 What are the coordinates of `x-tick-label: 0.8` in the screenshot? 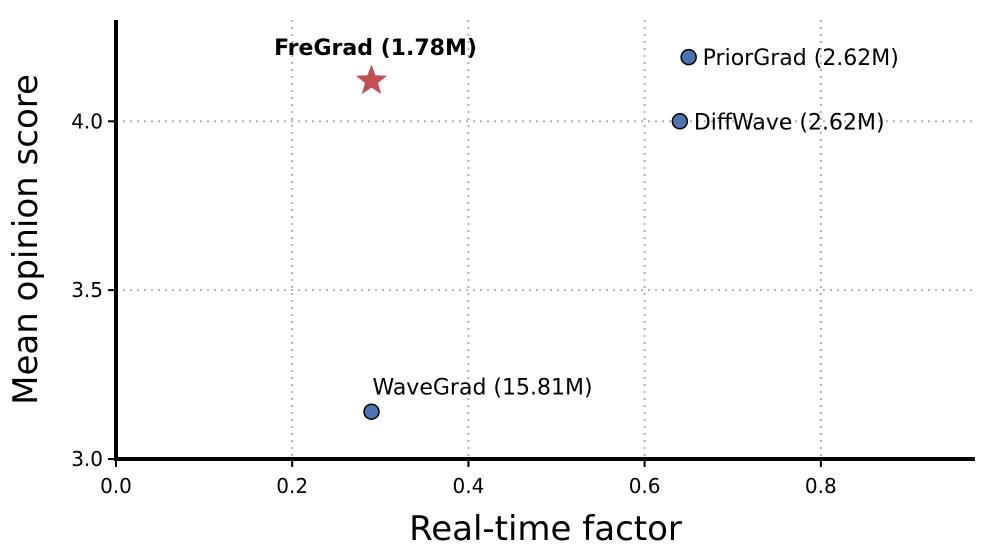 It's located at (821, 486).